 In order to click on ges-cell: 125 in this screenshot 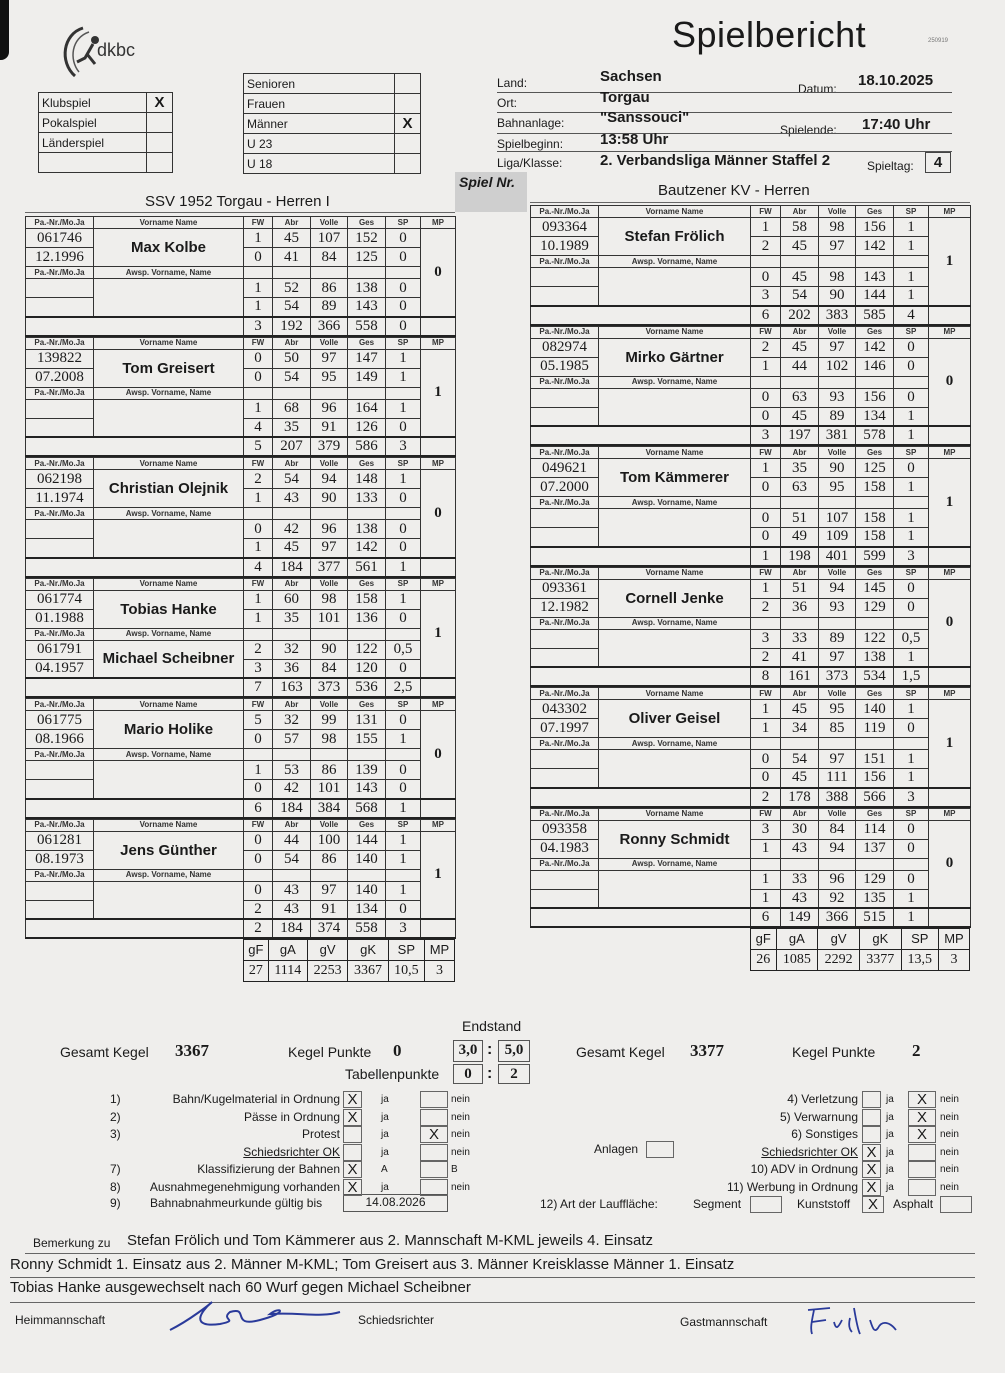, I will do `click(366, 257)`.